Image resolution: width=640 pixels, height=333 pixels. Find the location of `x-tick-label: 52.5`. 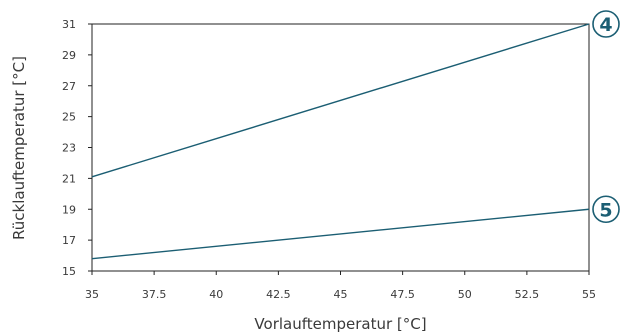

x-tick-label: 52.5 is located at coordinates (527, 294).